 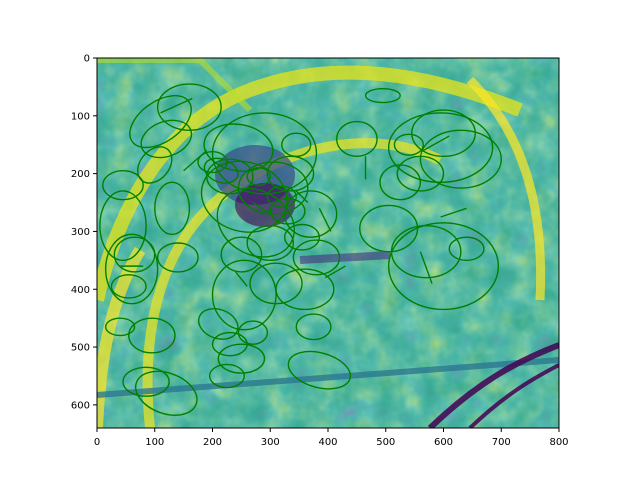 I want to click on x-tick-label: 300, so click(x=270, y=442).